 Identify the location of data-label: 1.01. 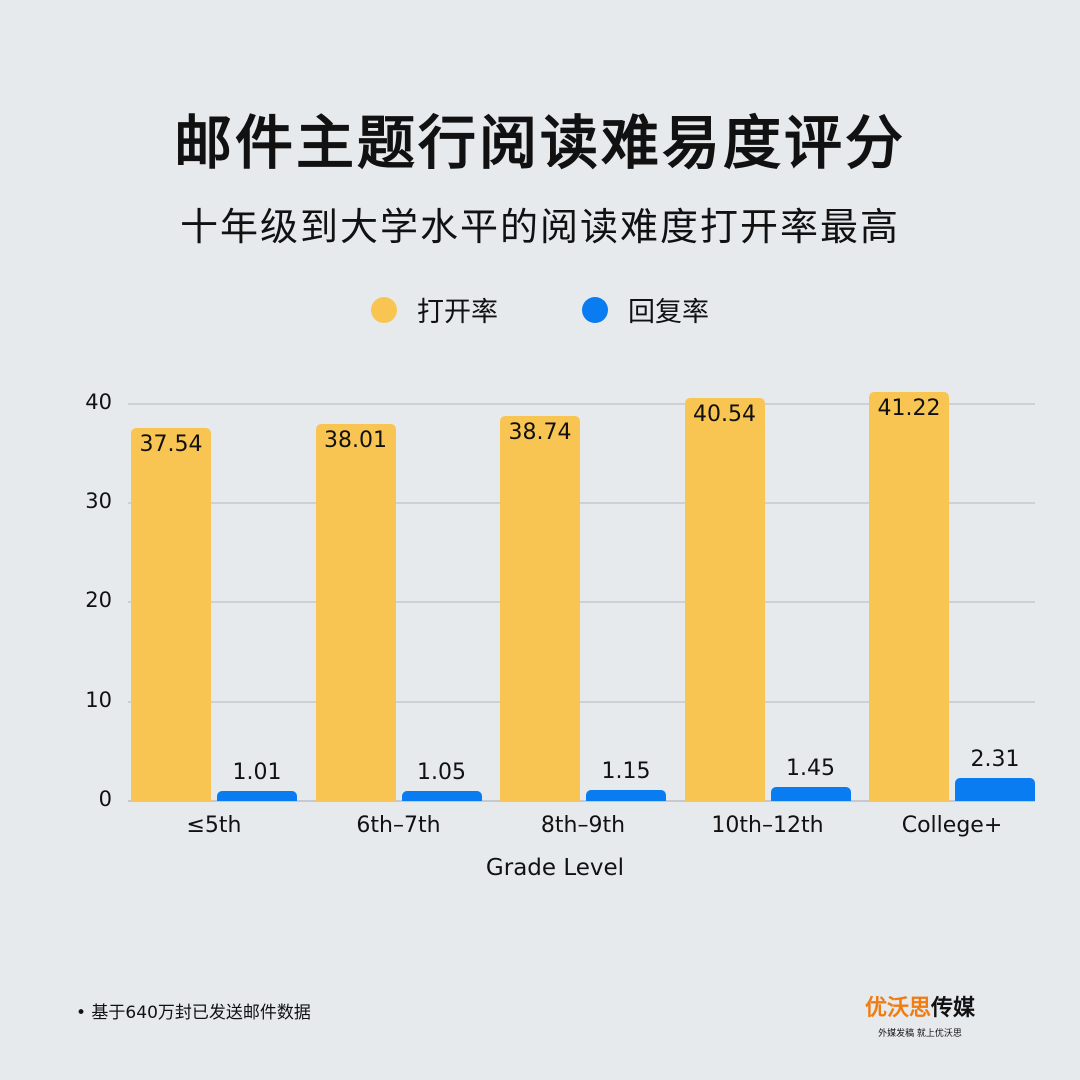
(257, 772).